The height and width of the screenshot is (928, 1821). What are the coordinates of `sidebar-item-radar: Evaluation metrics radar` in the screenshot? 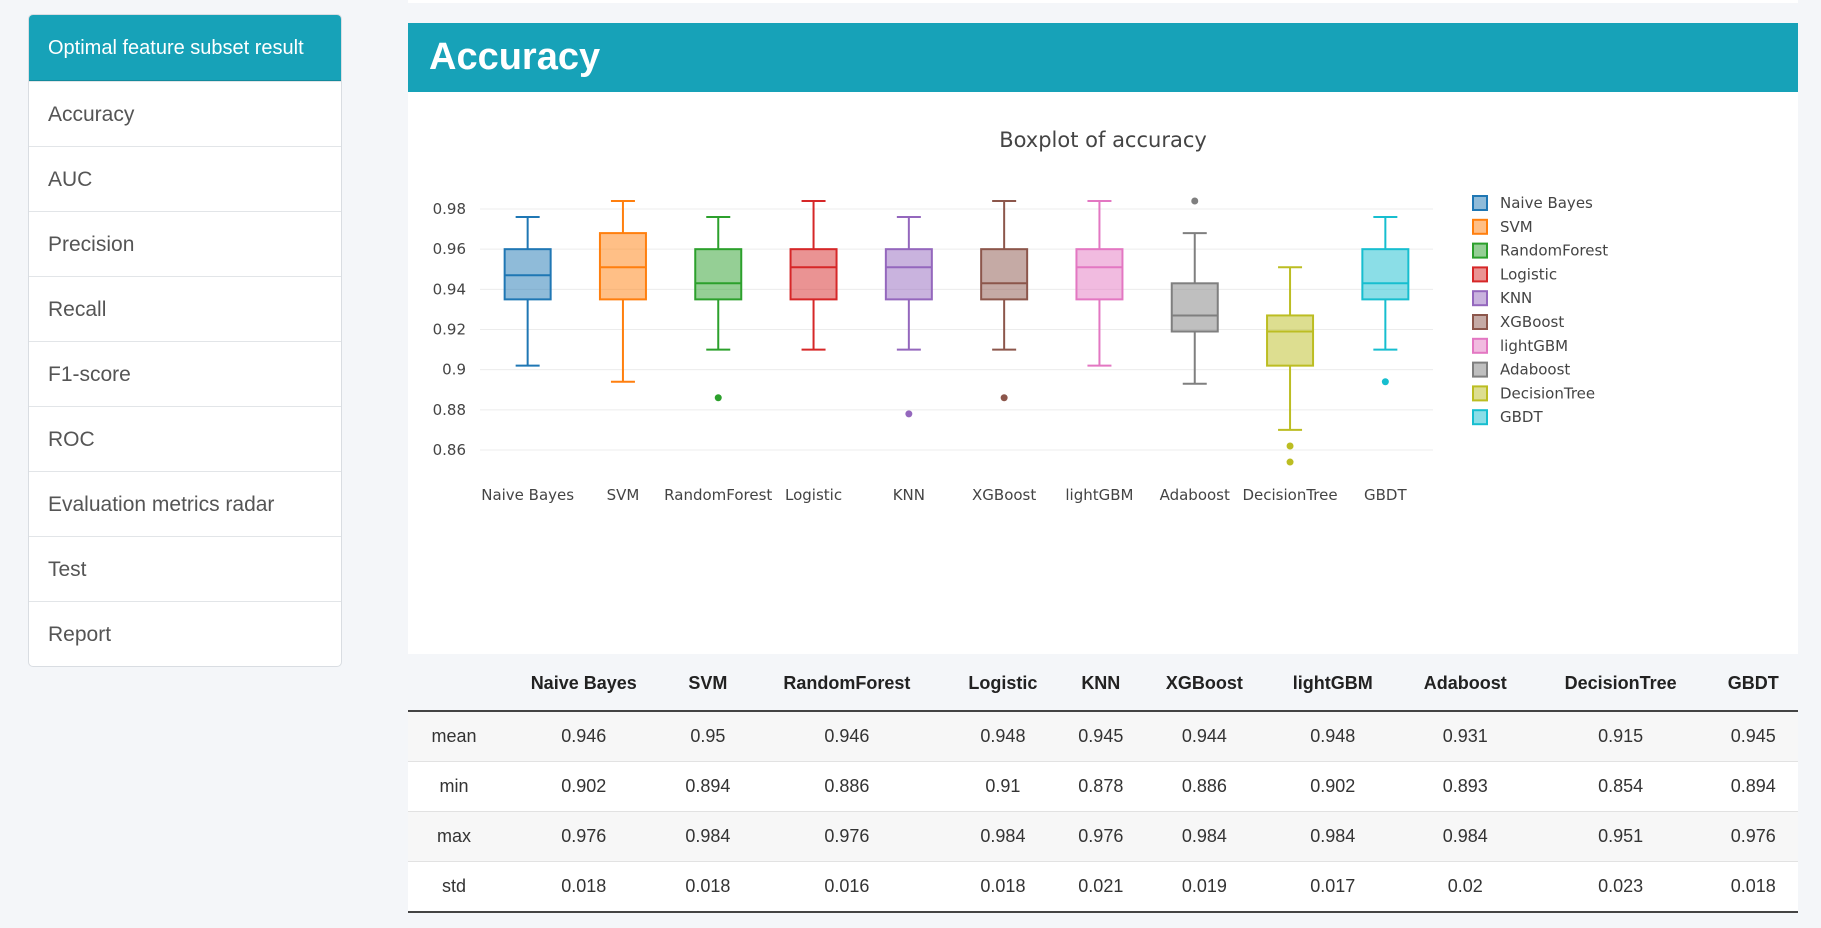 It's located at (185, 503).